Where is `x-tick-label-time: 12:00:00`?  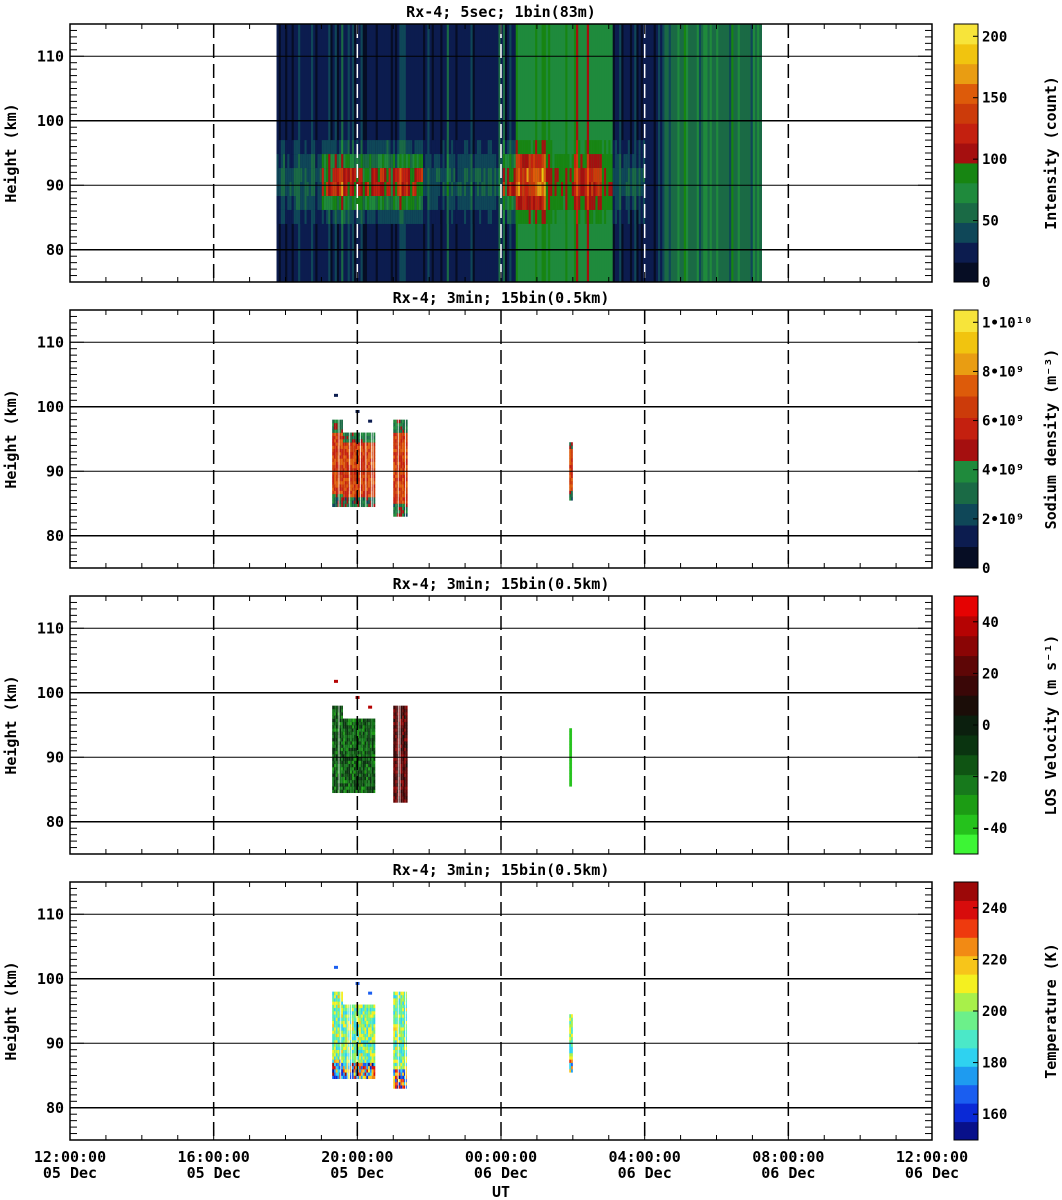 x-tick-label-time: 12:00:00 is located at coordinates (70, 1157).